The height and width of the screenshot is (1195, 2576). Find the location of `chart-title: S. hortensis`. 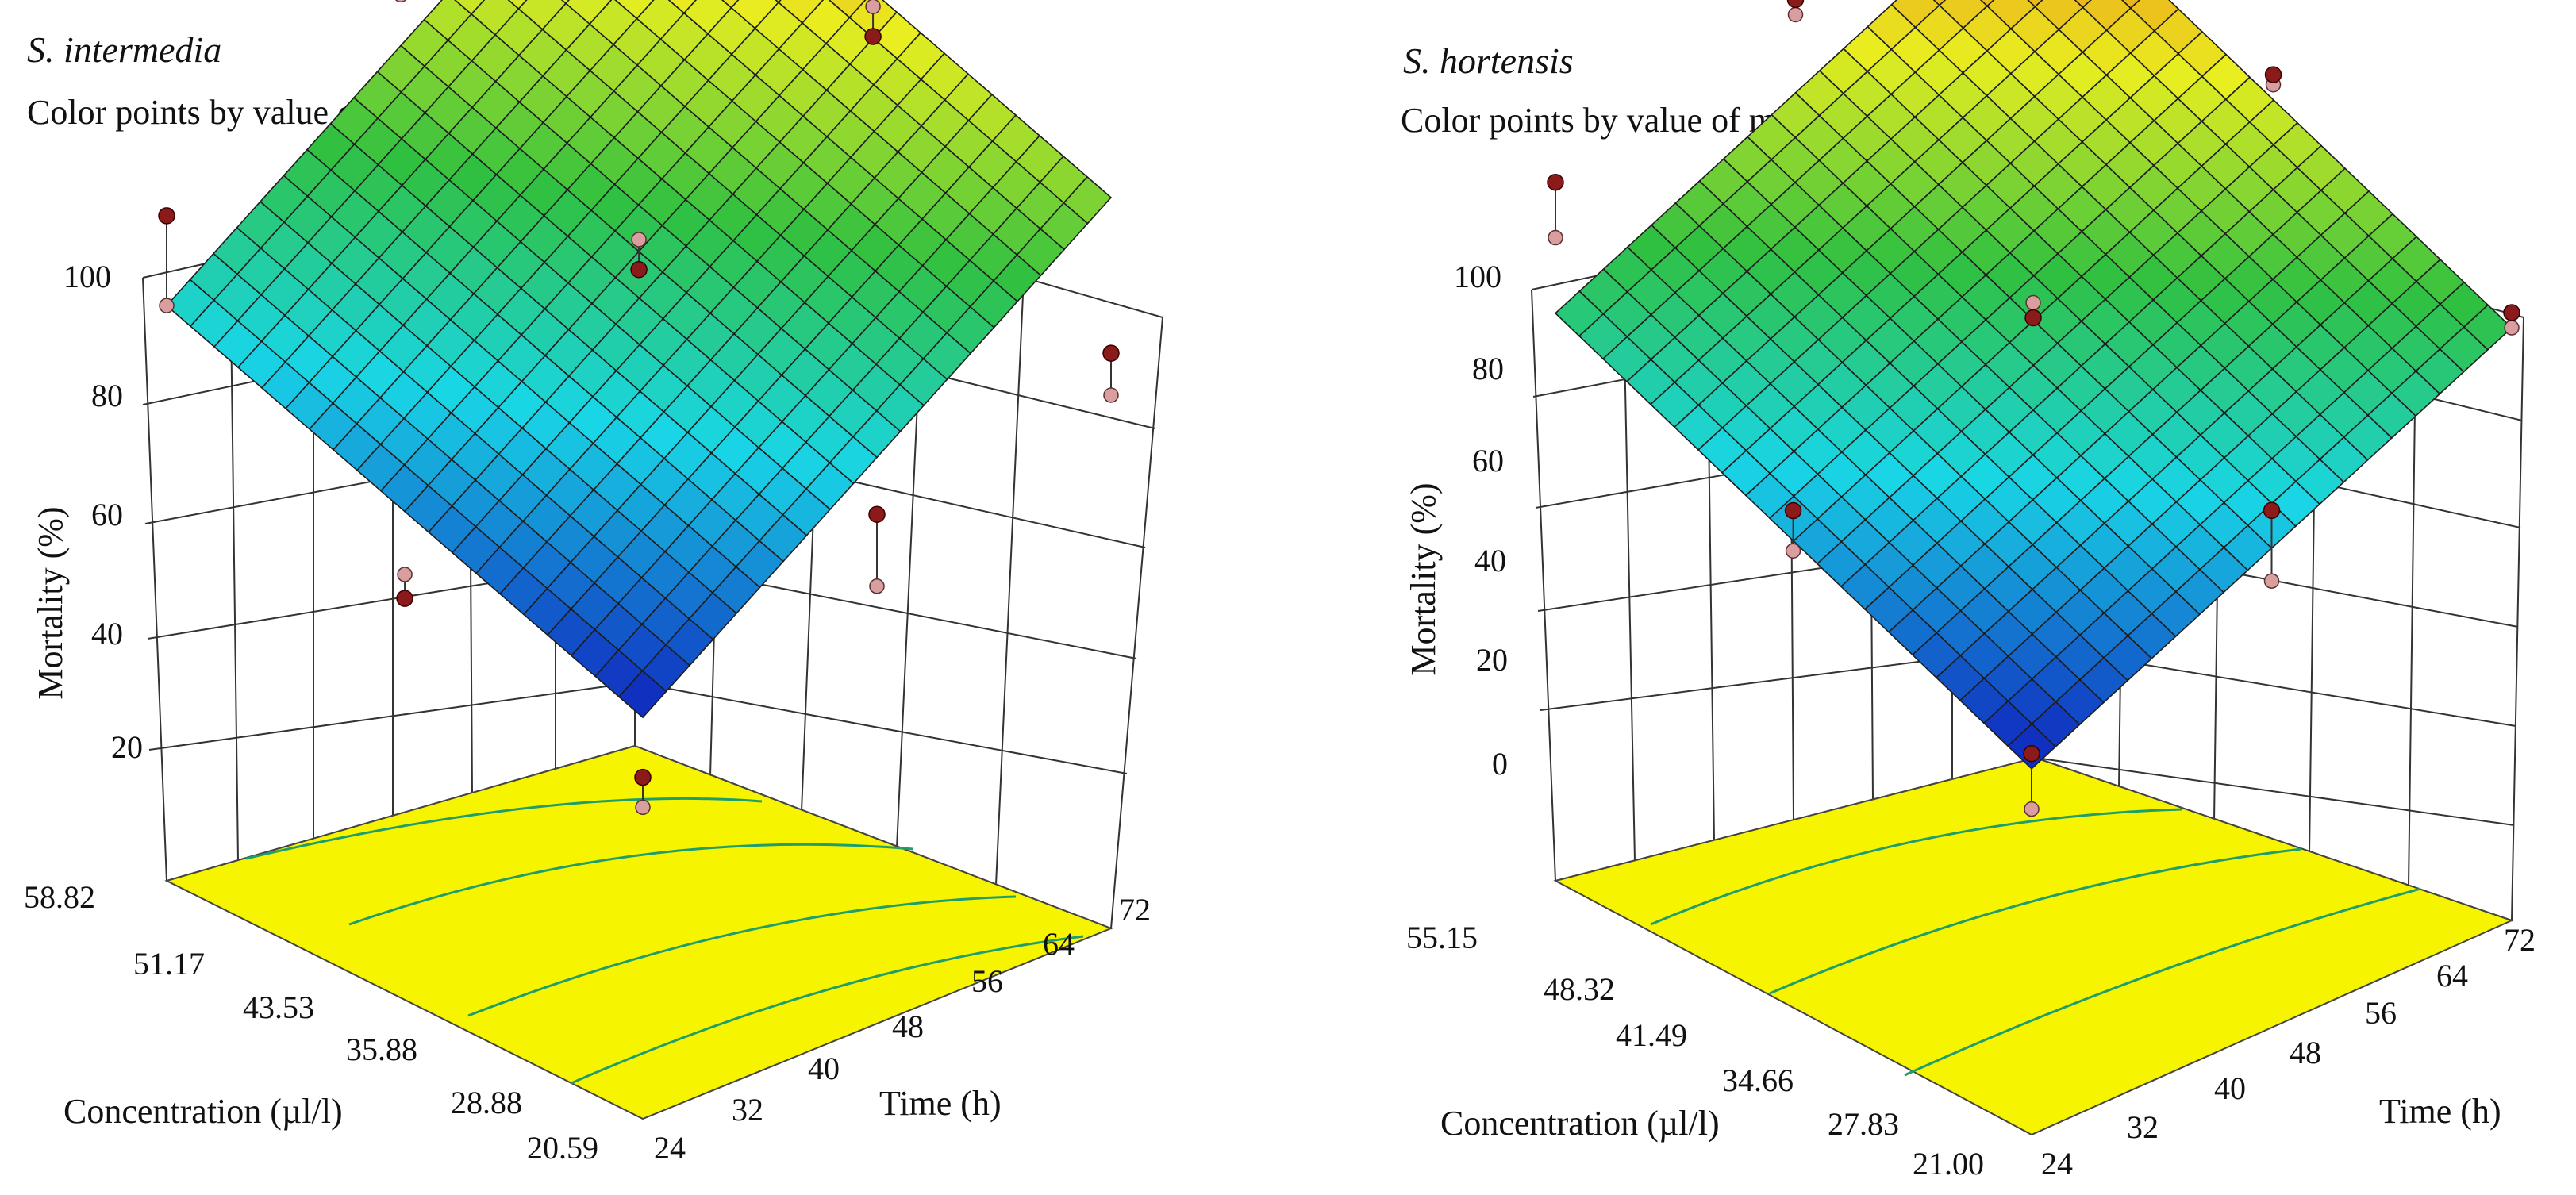

chart-title: S. hortensis is located at coordinates (1489, 60).